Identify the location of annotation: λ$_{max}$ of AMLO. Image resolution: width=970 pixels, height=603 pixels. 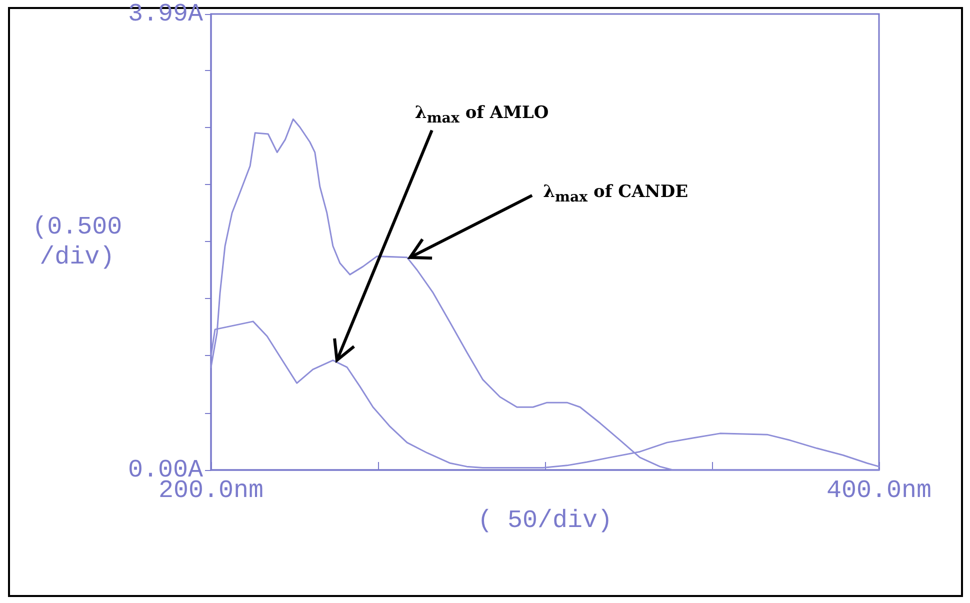
(481, 115).